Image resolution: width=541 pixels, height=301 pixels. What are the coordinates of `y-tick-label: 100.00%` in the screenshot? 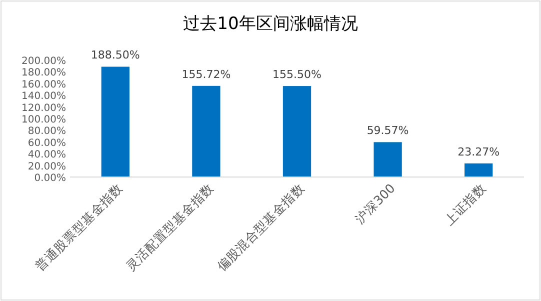 It's located at (44, 120).